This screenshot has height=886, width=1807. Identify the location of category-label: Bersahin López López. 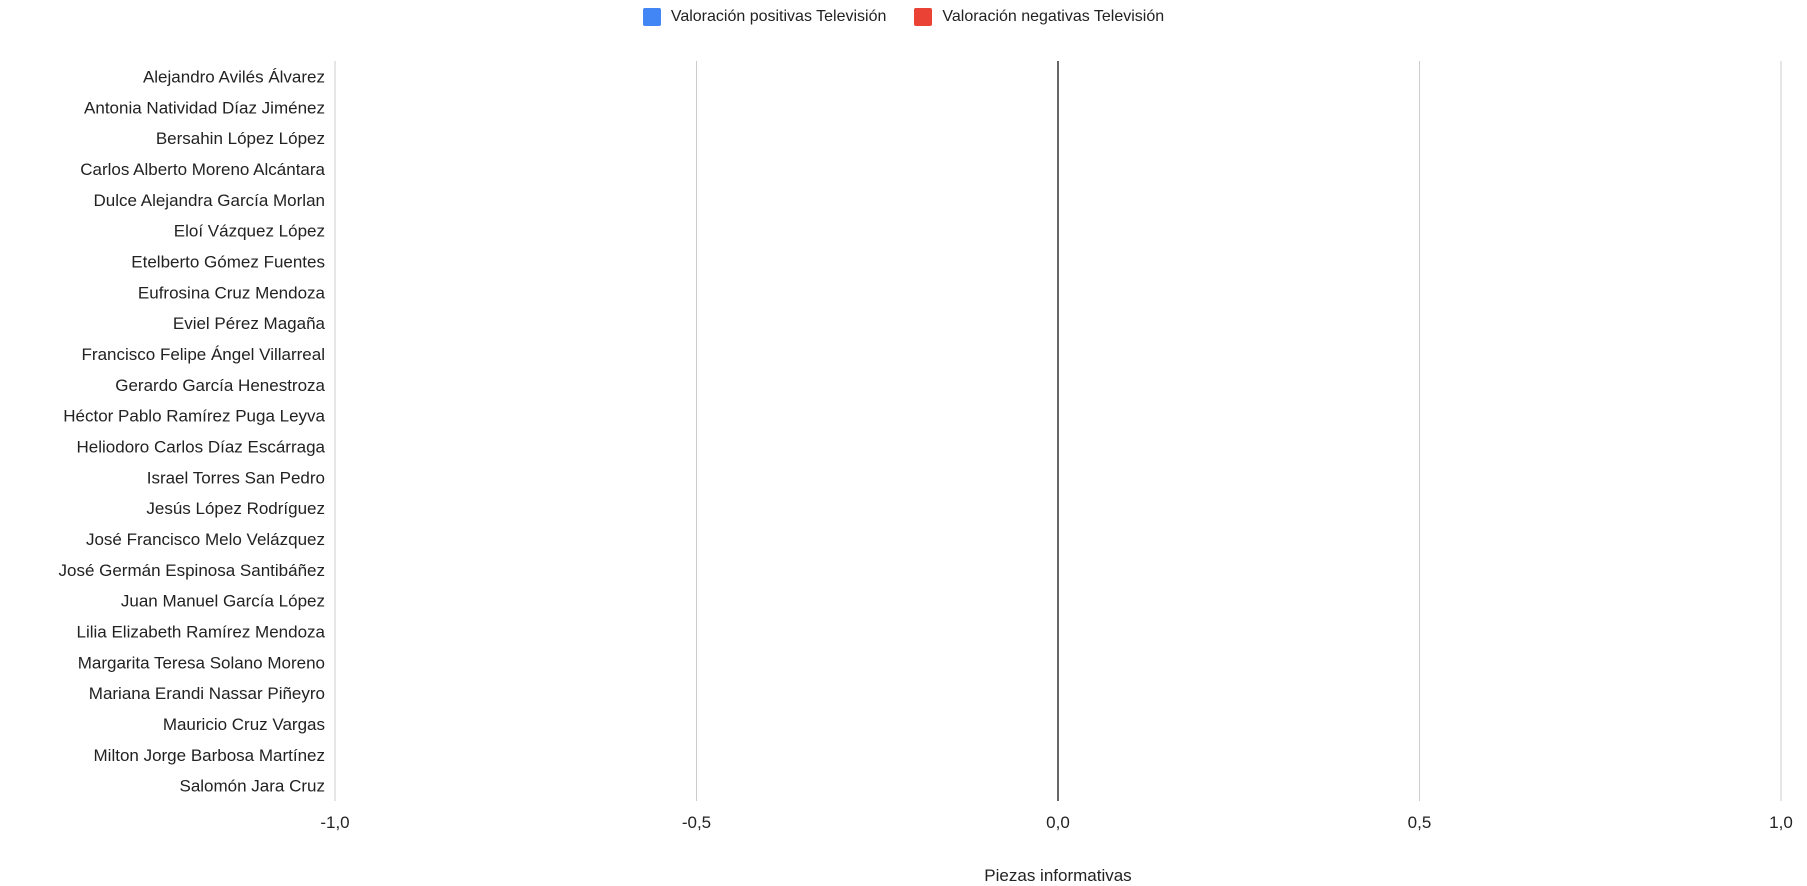
(240, 138).